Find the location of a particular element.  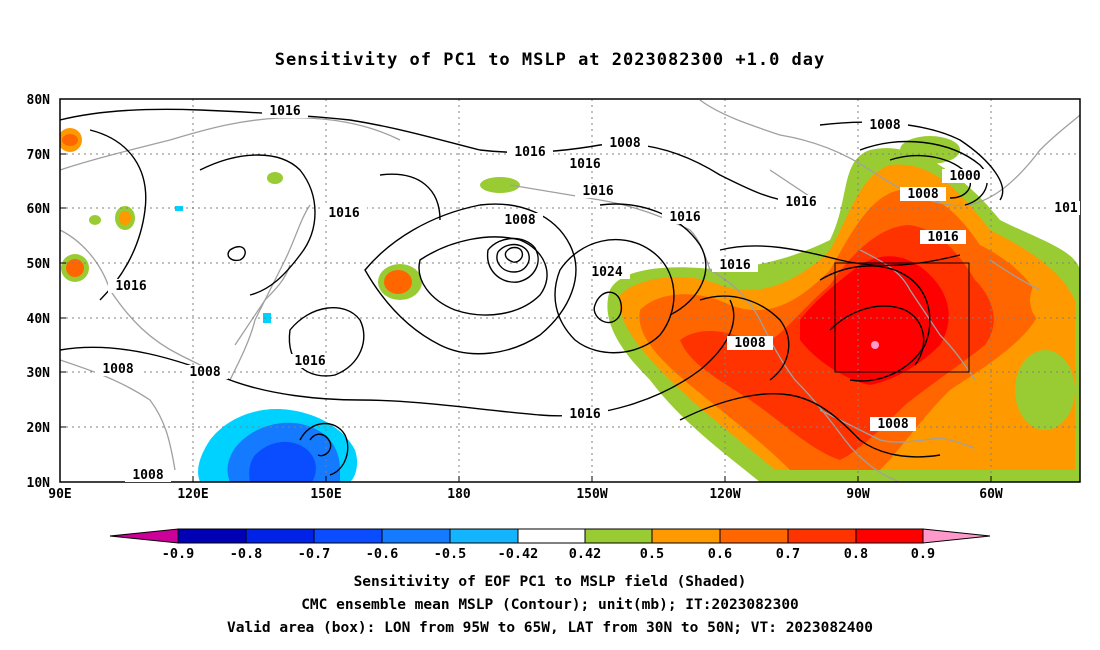

colorbar-label: -0.42 is located at coordinates (518, 554).